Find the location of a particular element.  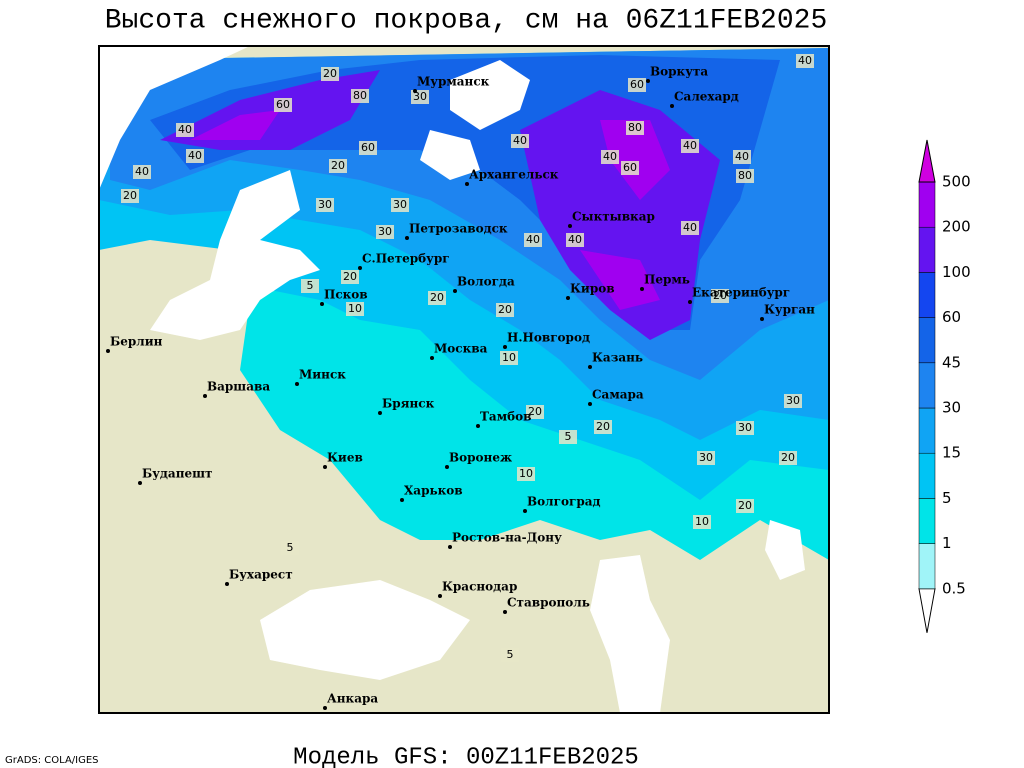

legend-label: 1 is located at coordinates (947, 543).